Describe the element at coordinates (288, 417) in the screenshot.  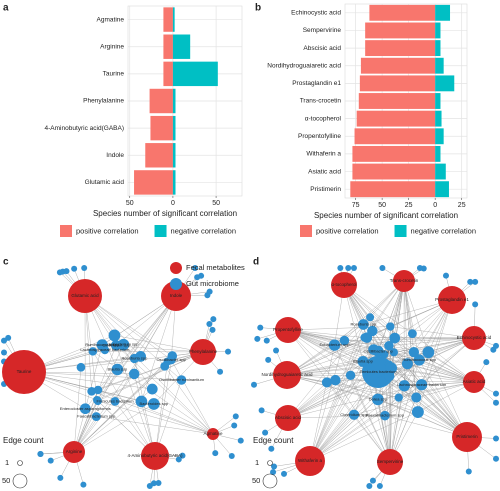
I see `metabolite-label: Abscisic acid` at that location.